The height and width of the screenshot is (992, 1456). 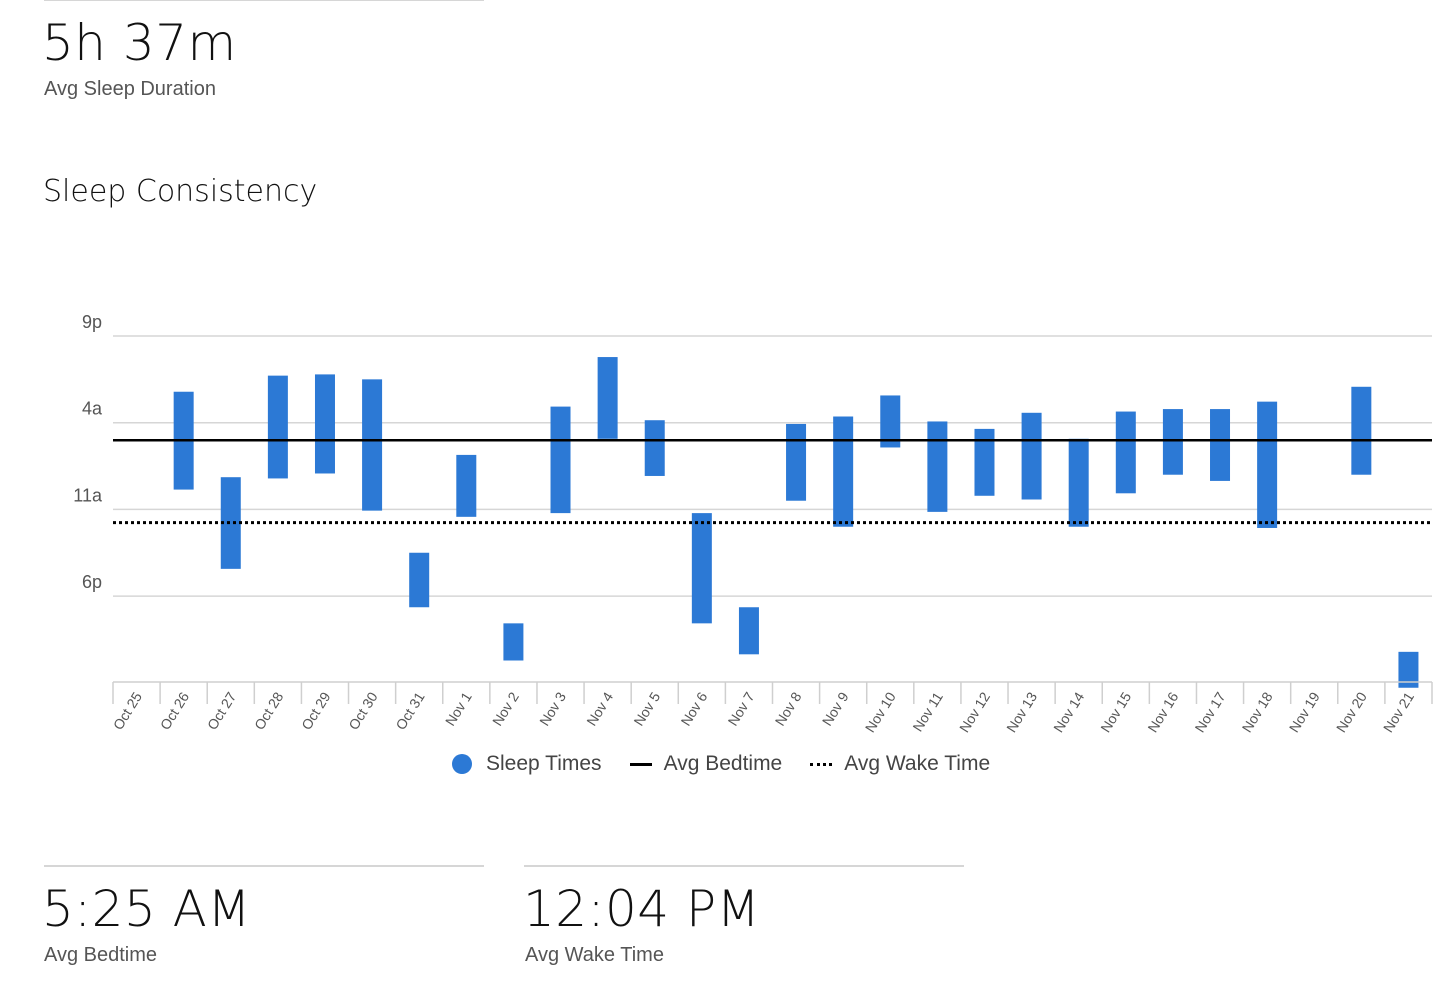 I want to click on top-divider, so click(x=264, y=0).